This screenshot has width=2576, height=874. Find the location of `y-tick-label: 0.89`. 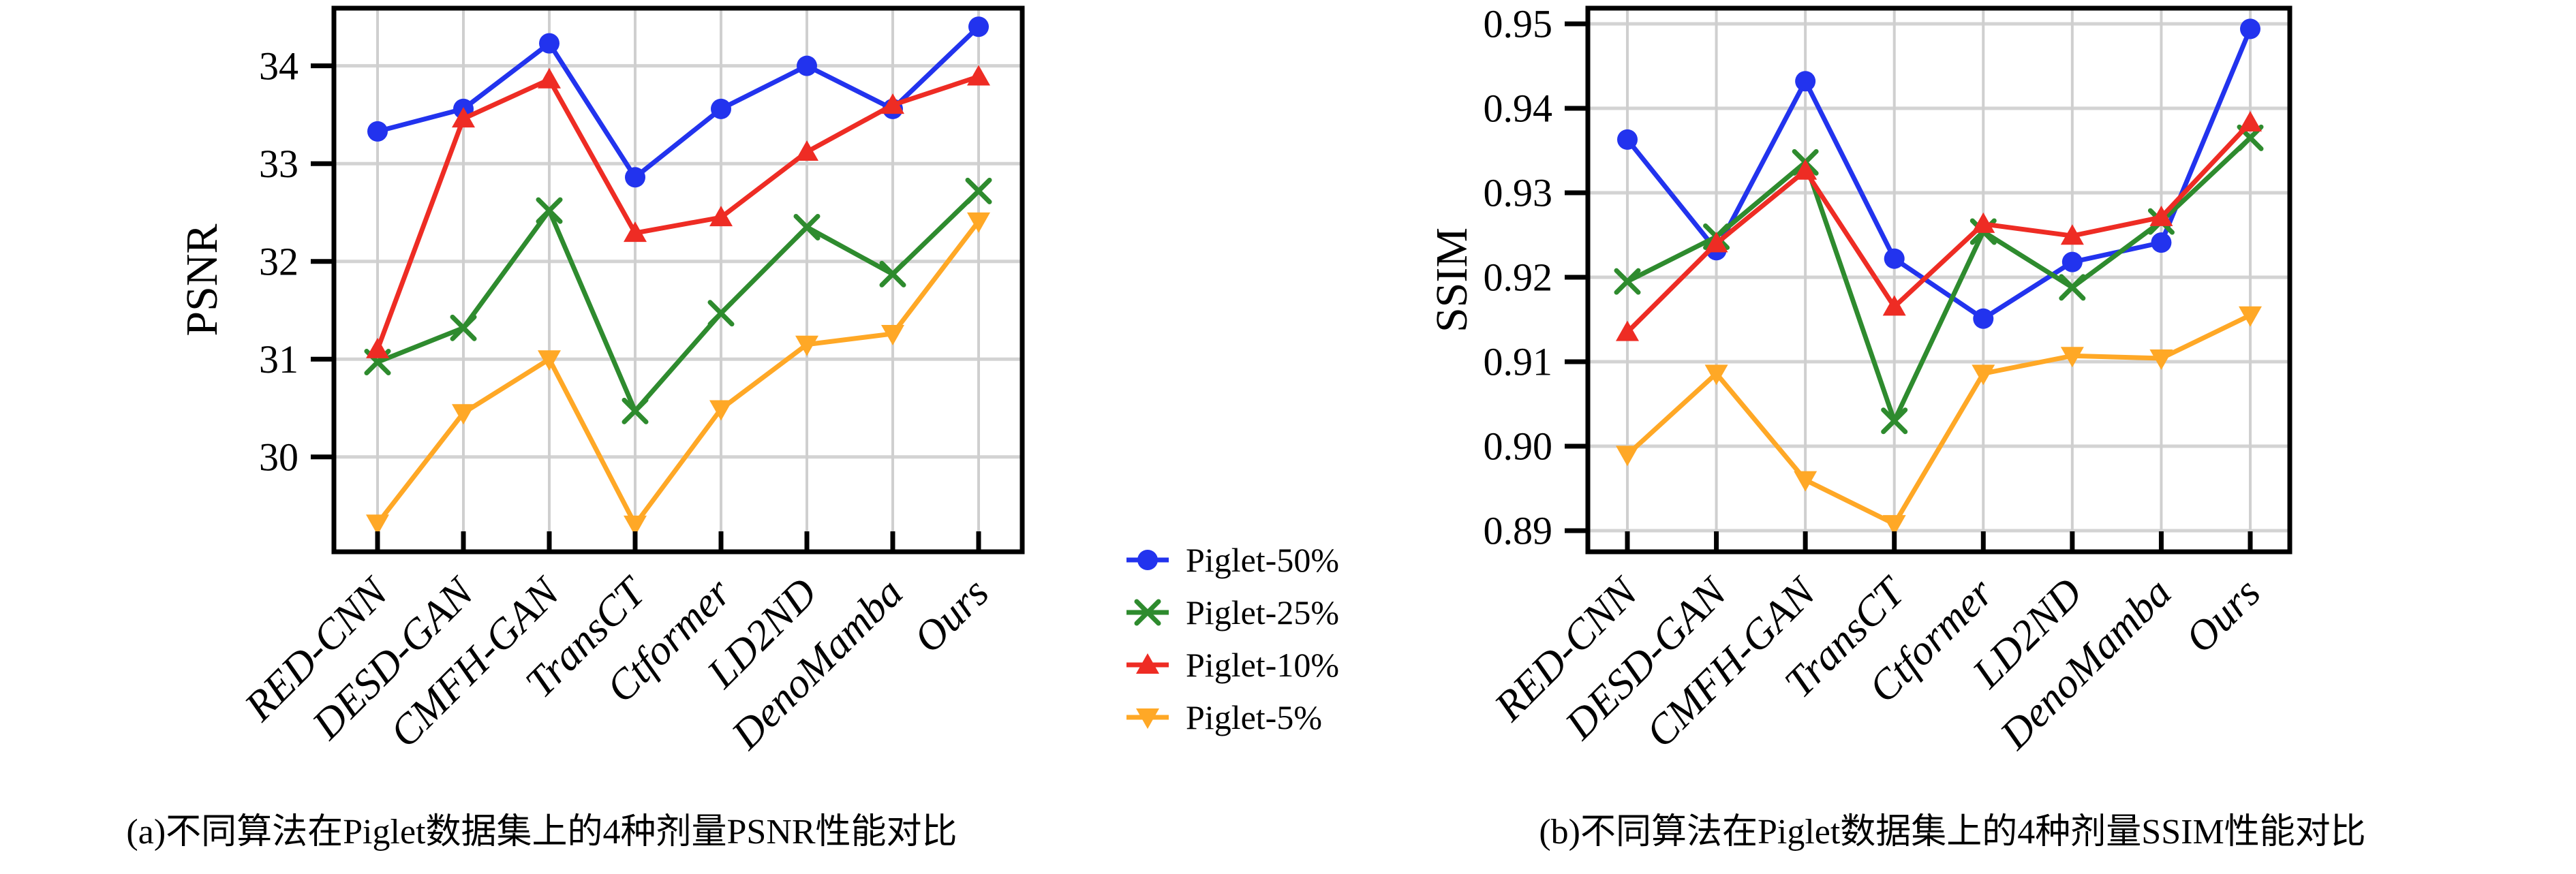

y-tick-label: 0.89 is located at coordinates (1518, 531).